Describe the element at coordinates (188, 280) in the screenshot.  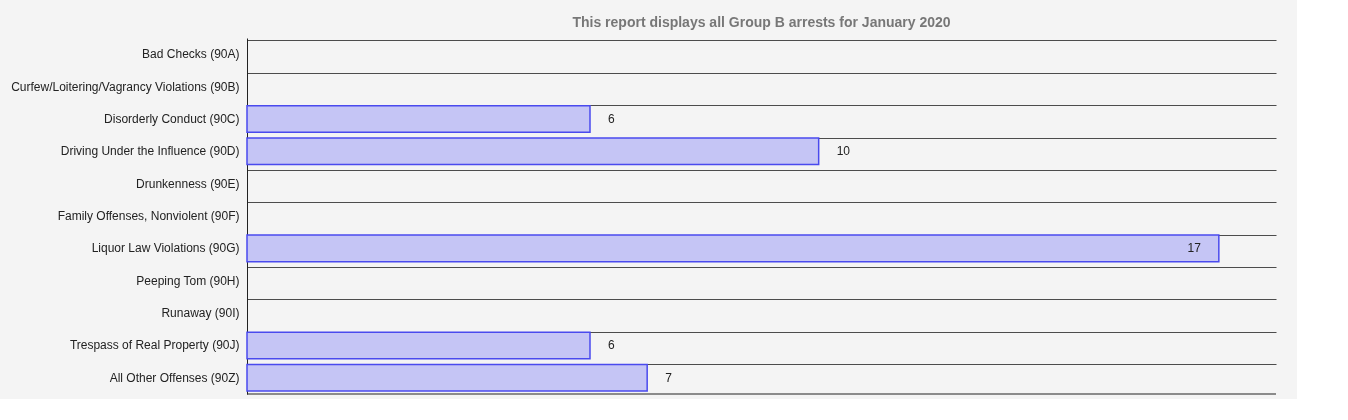
I see `y-tick-label: Peeping Tom (90H)` at that location.